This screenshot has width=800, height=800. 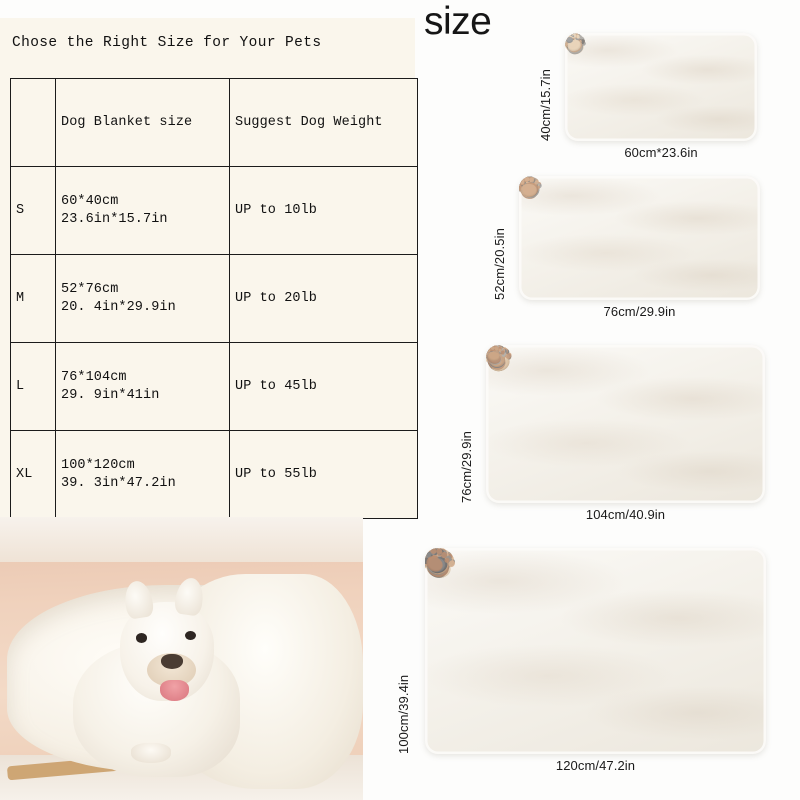 What do you see at coordinates (90, 289) in the screenshot?
I see `dim-cm: 52*76cm` at bounding box center [90, 289].